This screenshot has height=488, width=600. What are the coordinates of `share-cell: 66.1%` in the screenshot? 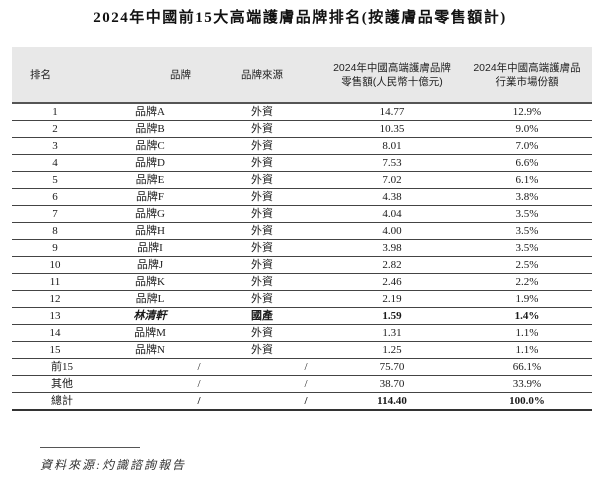 It's located at (527, 367).